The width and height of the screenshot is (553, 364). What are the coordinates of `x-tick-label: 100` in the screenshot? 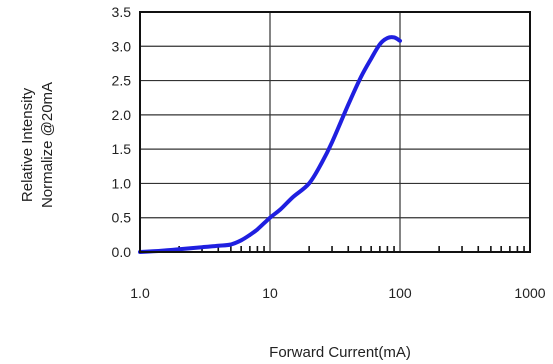 It's located at (400, 293).